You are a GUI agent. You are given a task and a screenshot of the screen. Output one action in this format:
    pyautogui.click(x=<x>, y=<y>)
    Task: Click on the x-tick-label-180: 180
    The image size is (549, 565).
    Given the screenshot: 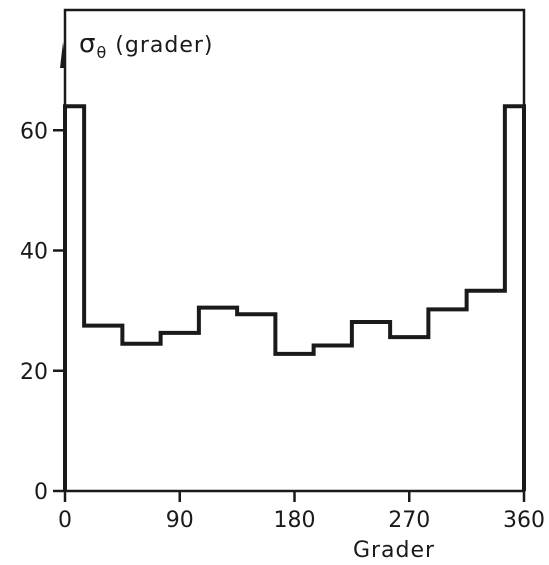 What is the action you would take?
    pyautogui.click(x=295, y=520)
    